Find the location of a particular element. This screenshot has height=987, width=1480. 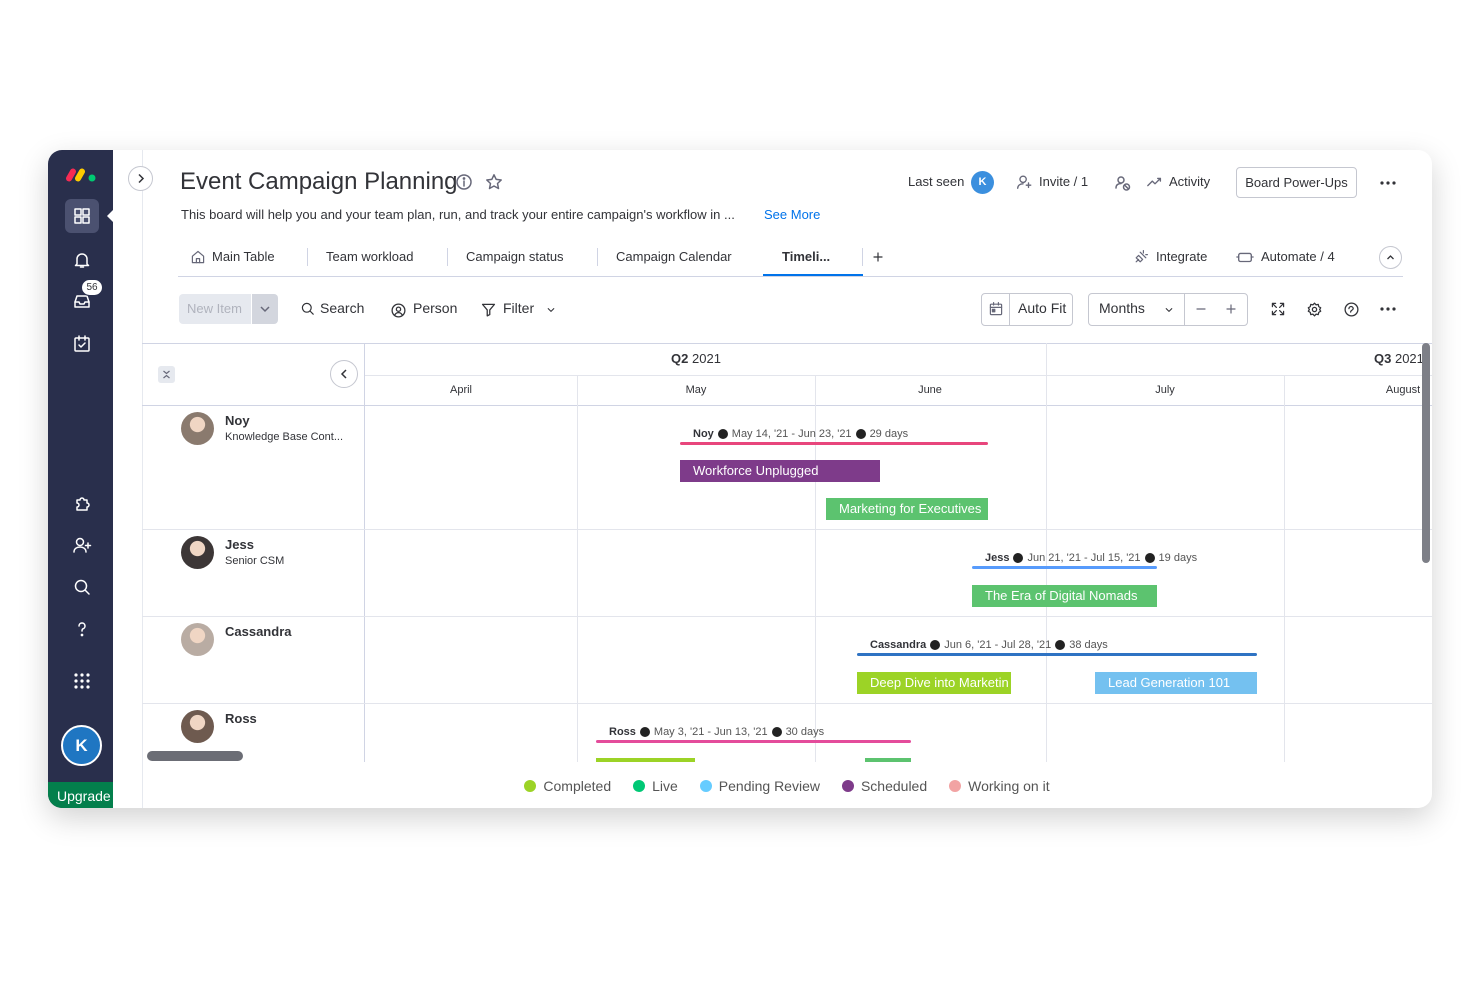

info-icon is located at coordinates (464, 182).